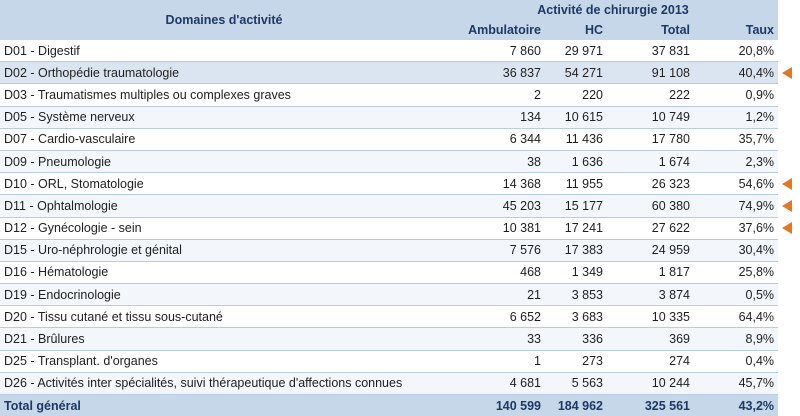 Image resolution: width=800 pixels, height=416 pixels. Describe the element at coordinates (650, 339) in the screenshot. I see `total-cell: 369` at that location.